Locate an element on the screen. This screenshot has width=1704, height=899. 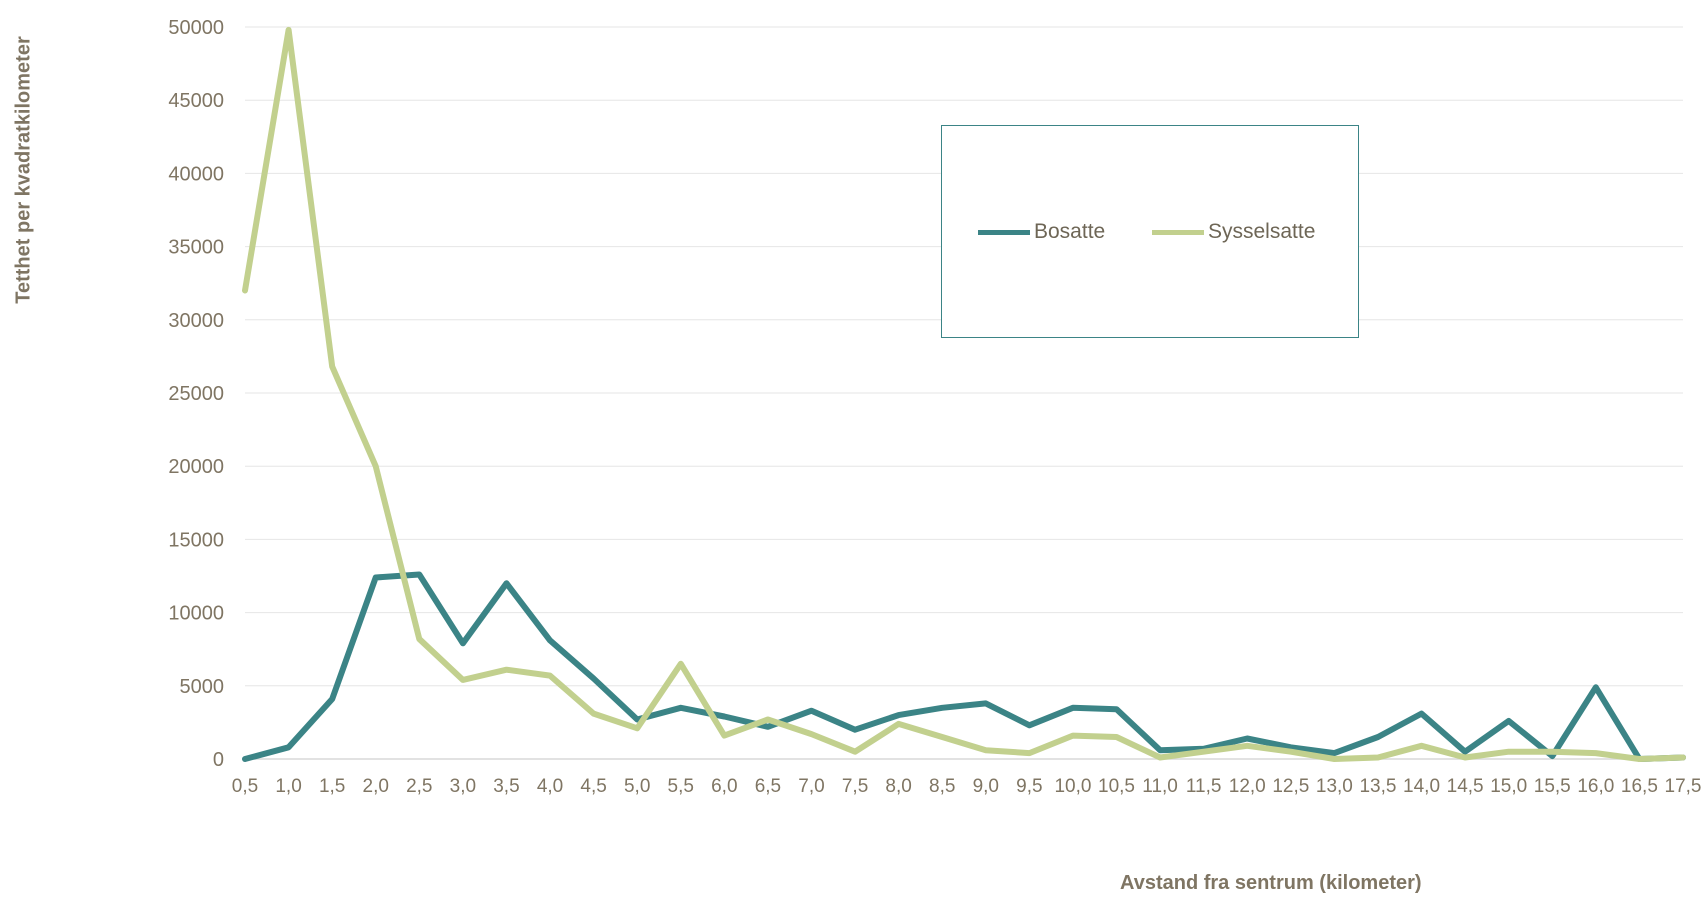
legend-item-sysselsatte: Sysselsatte is located at coordinates (1233, 232).